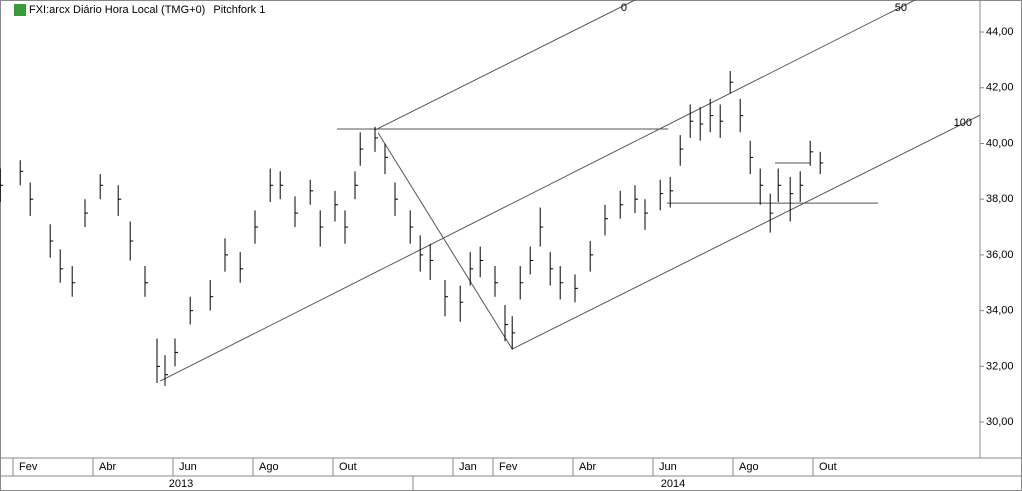 This screenshot has width=1022, height=491. What do you see at coordinates (1000, 366) in the screenshot?
I see `y-tick-label: 32,00` at bounding box center [1000, 366].